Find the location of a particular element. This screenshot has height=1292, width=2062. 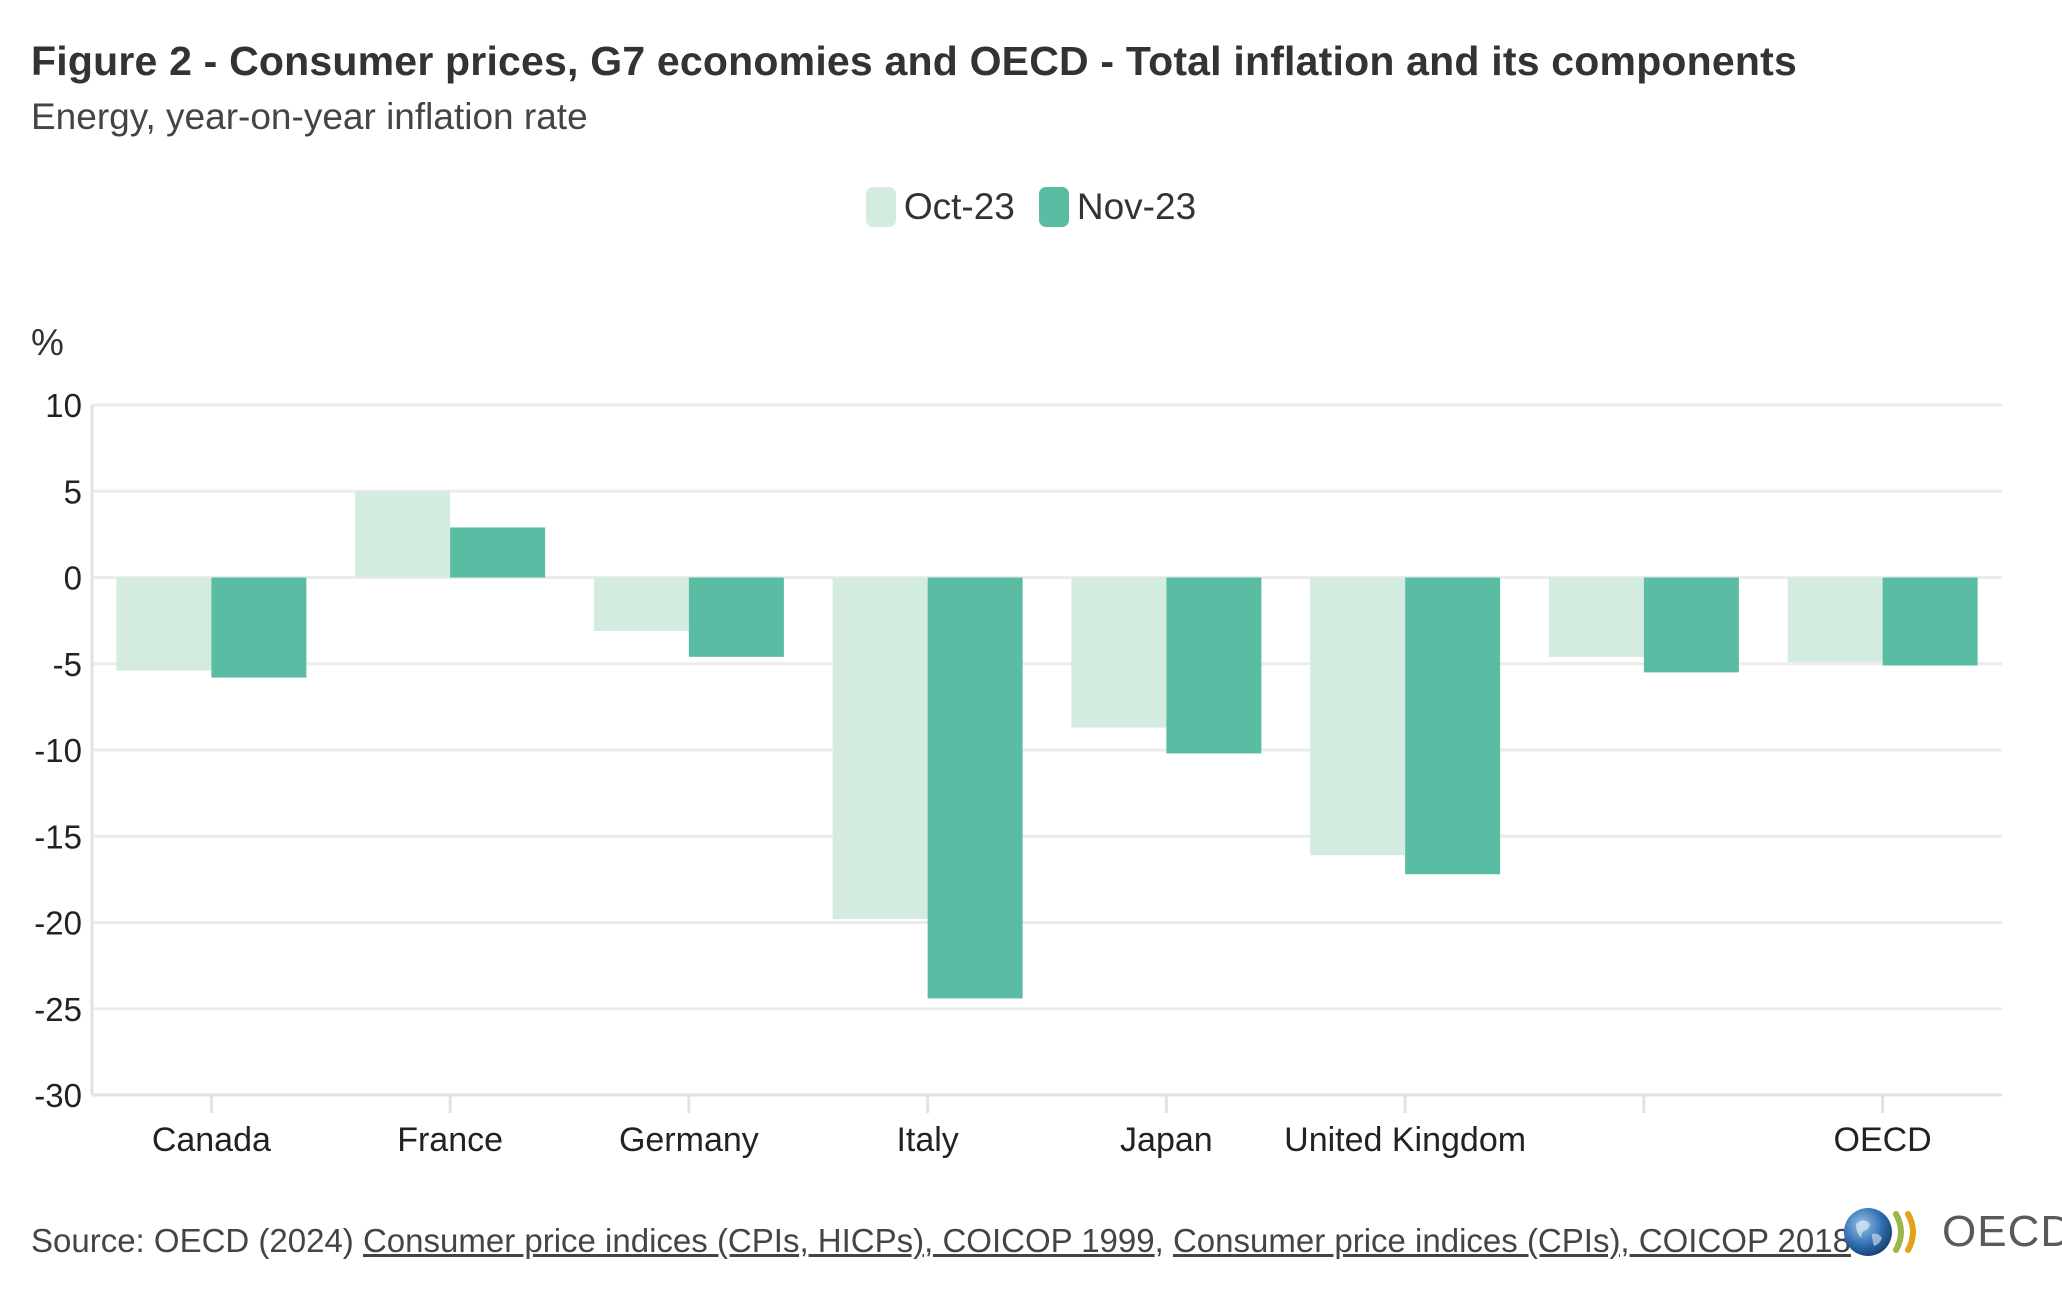

x-tick-label: Japan is located at coordinates (1166, 1140).